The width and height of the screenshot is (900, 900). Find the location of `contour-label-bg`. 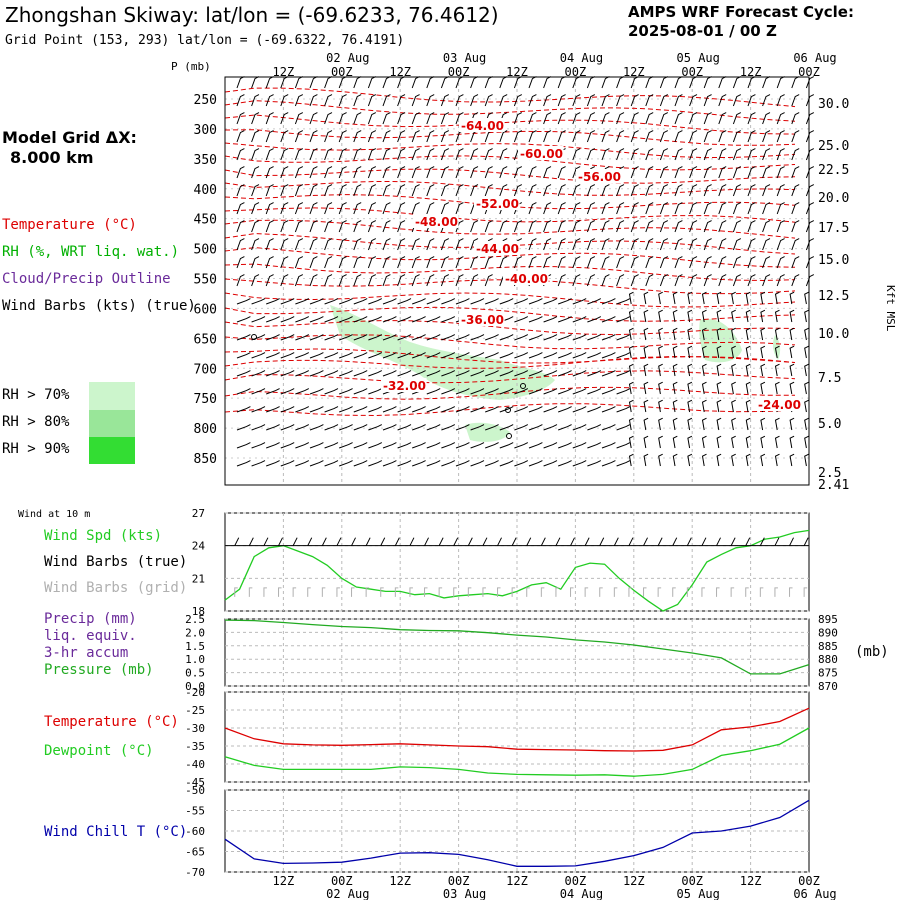

contour-label-bg is located at coordinates (541, 153).